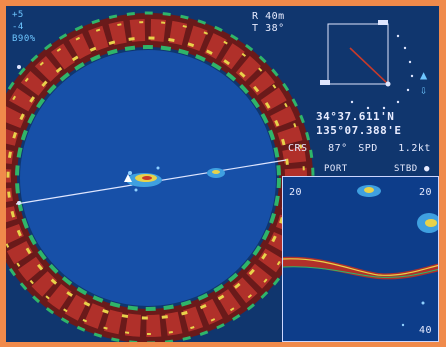  I want to click on range-readout: R 40m, so click(268, 16).